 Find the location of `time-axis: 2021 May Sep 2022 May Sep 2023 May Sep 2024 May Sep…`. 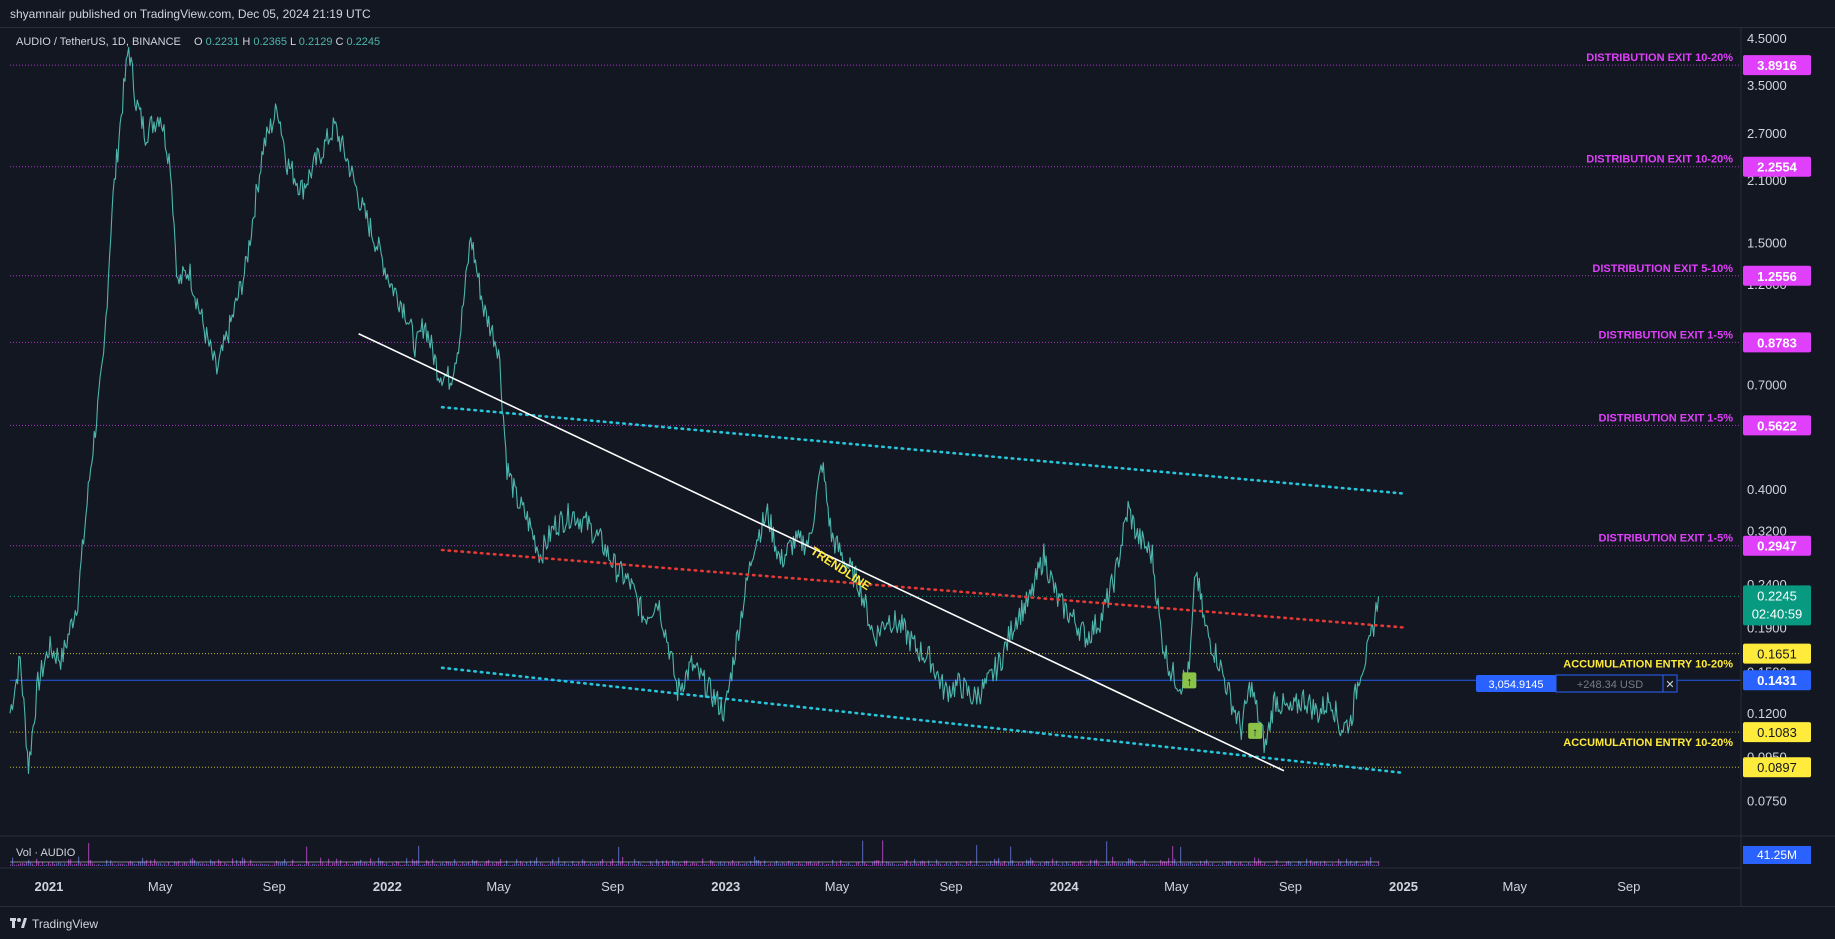

time-axis: 2021 May Sep 2022 May Sep 2023 May Sep 2024 May Sep… is located at coordinates (837, 886).